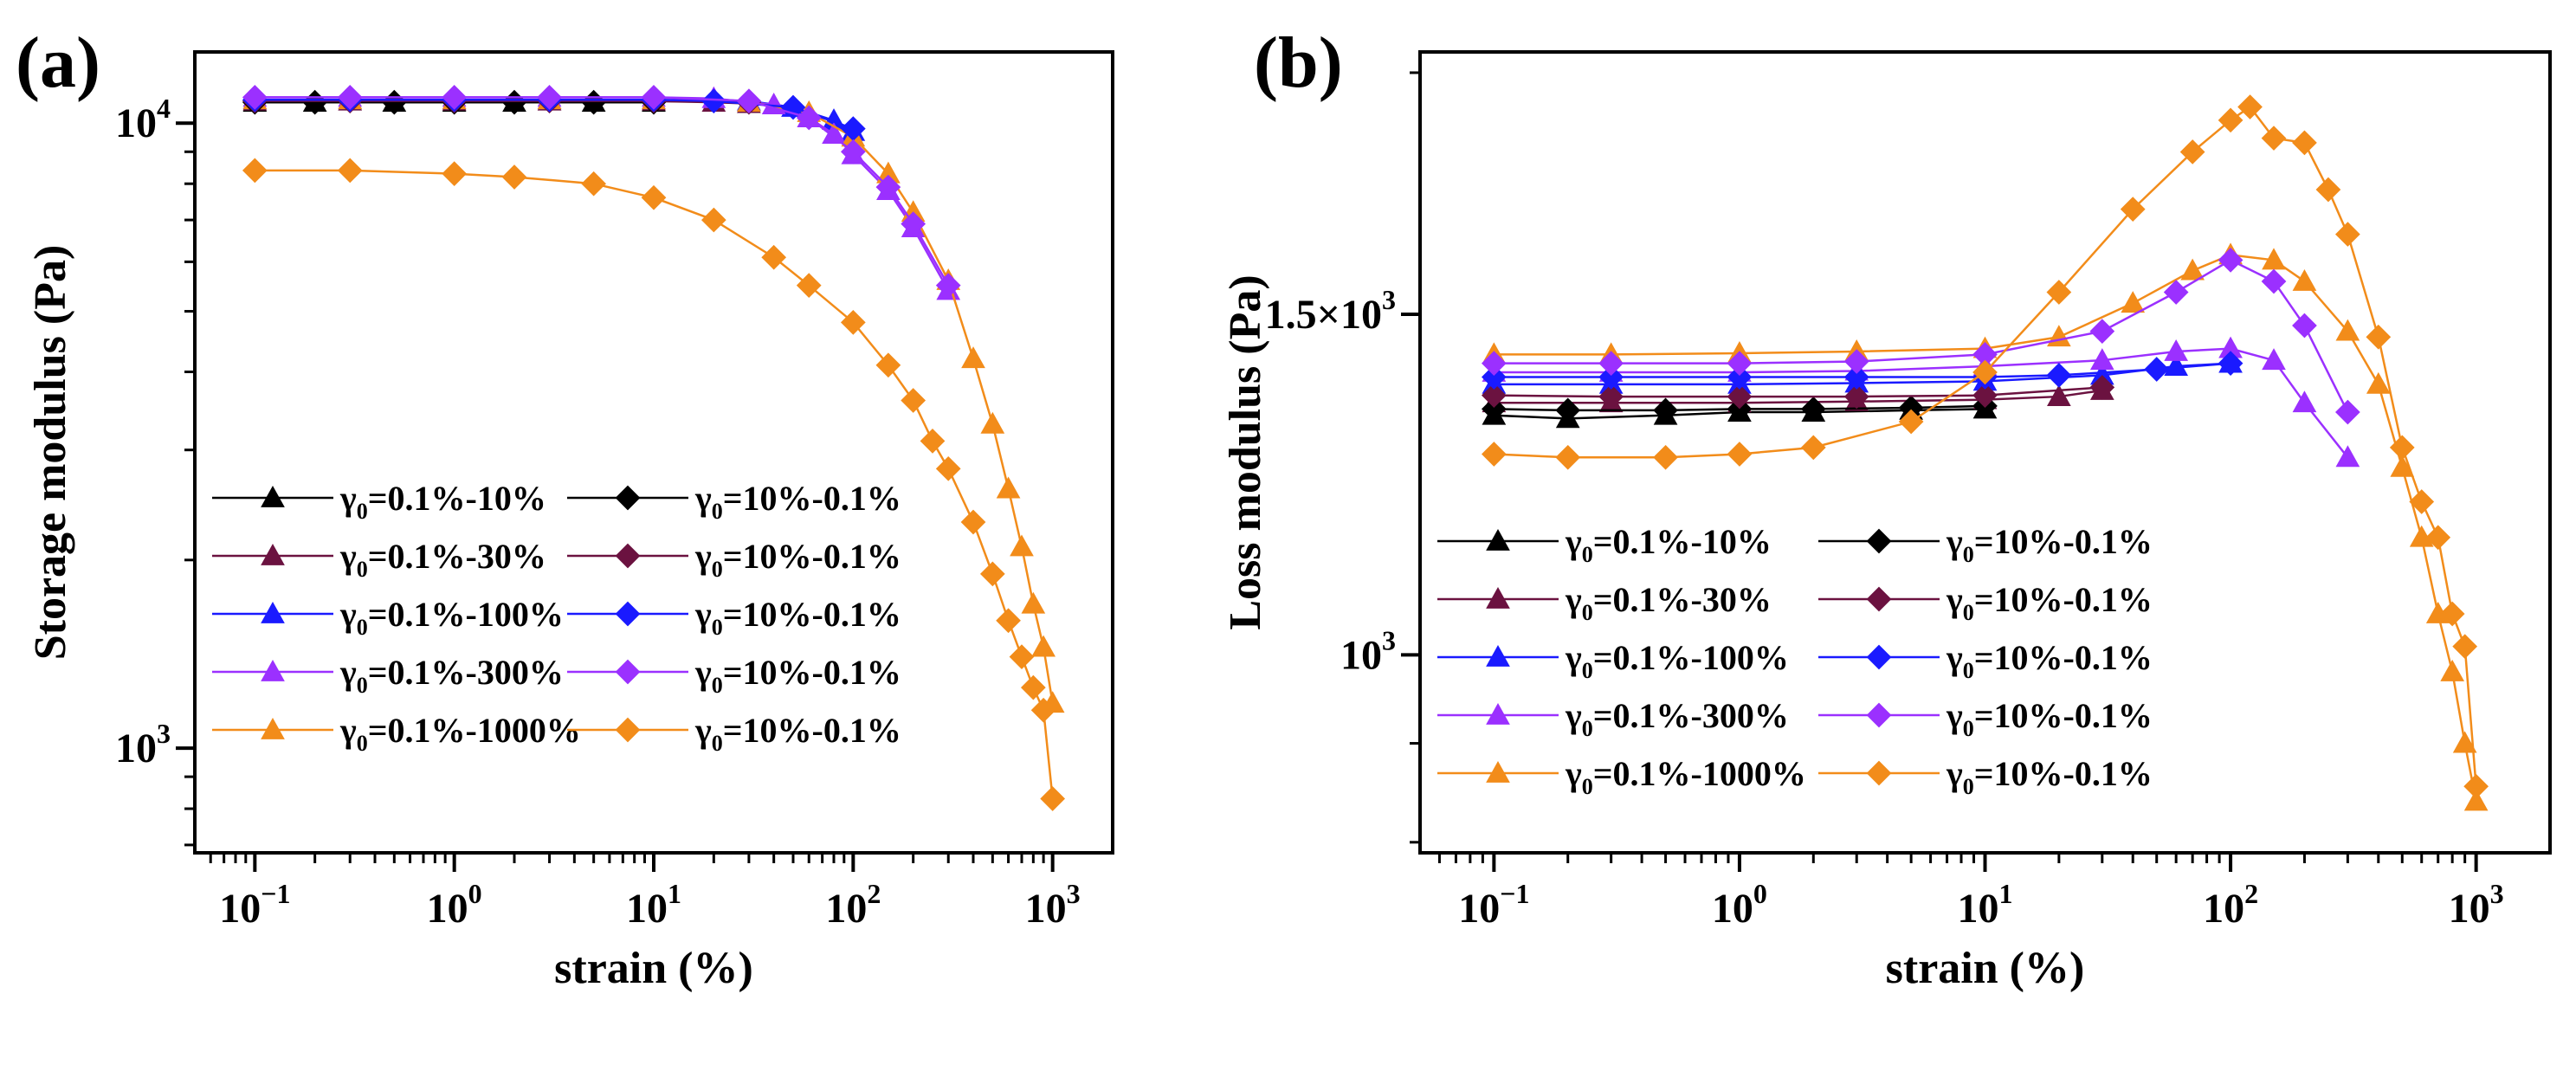 The width and height of the screenshot is (2576, 1071). What do you see at coordinates (1245, 451) in the screenshot?
I see `y-axis-title: Loss modulus (Pa)` at bounding box center [1245, 451].